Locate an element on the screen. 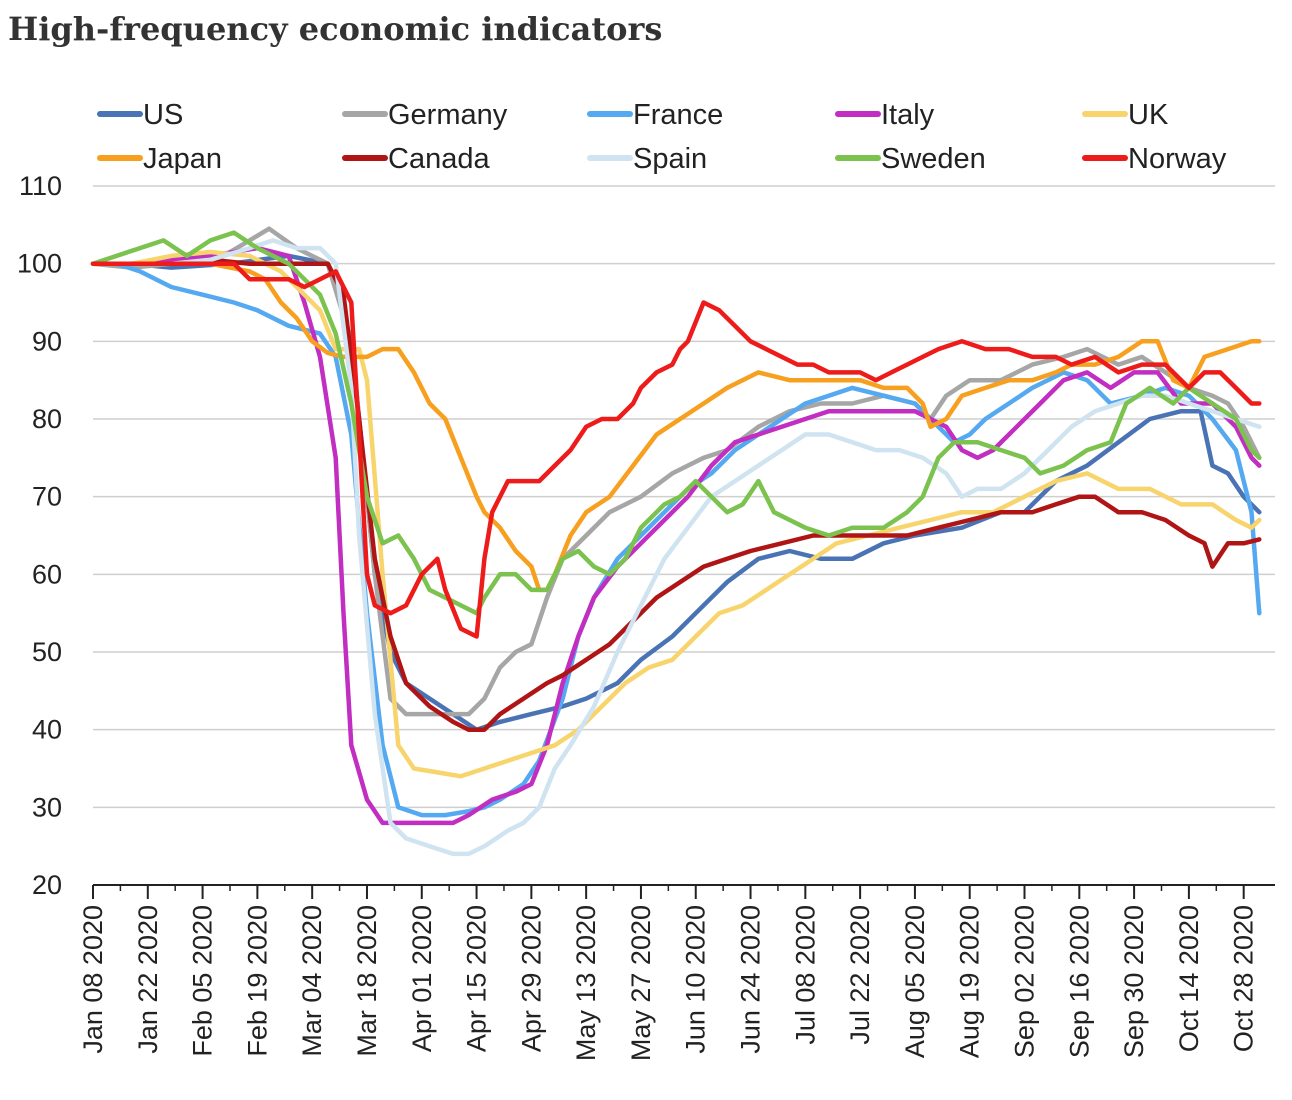 This screenshot has width=1292, height=1100. y-tick-label: 30 is located at coordinates (47, 807).